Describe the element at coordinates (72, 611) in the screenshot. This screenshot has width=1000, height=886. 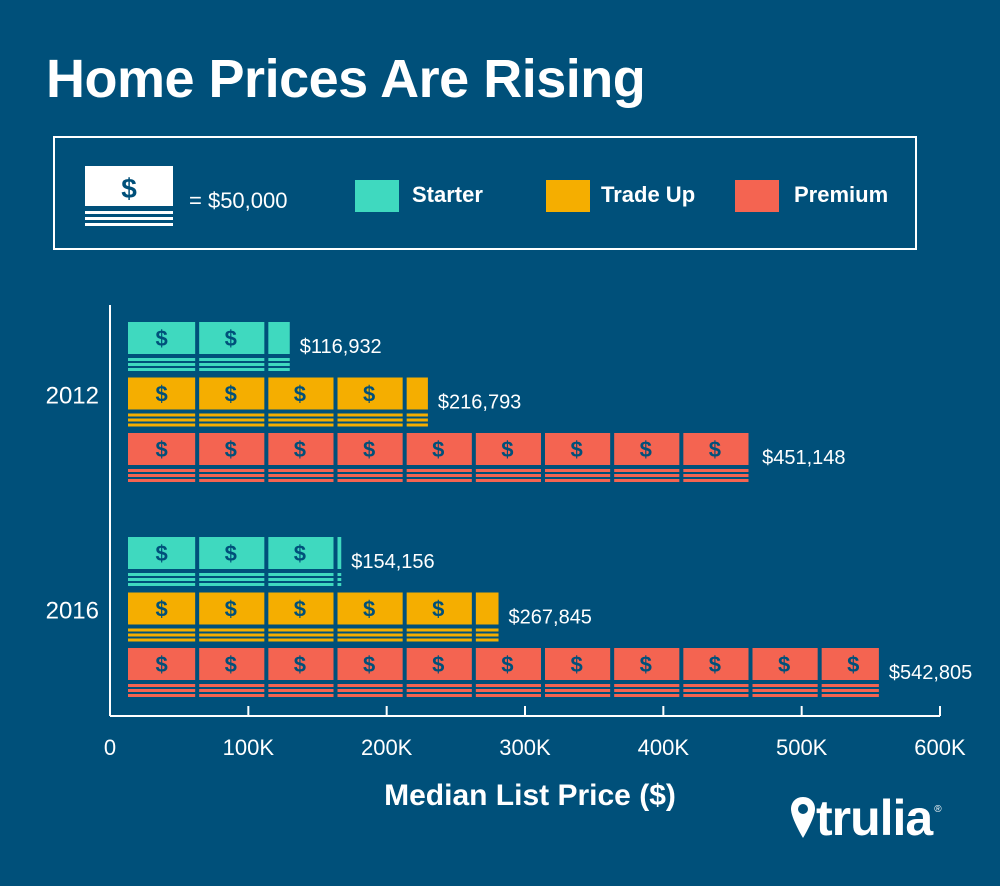
I see `category-label-2016: 2016` at that location.